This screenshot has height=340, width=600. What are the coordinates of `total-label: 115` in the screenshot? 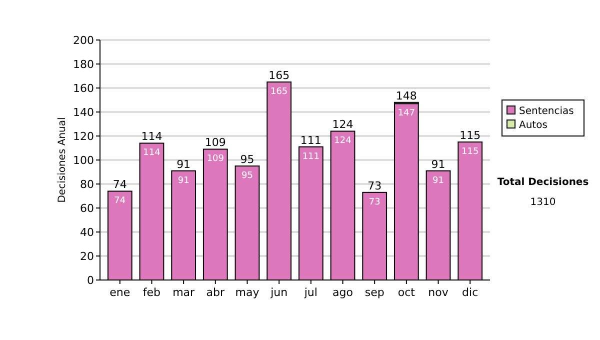 It's located at (470, 135).